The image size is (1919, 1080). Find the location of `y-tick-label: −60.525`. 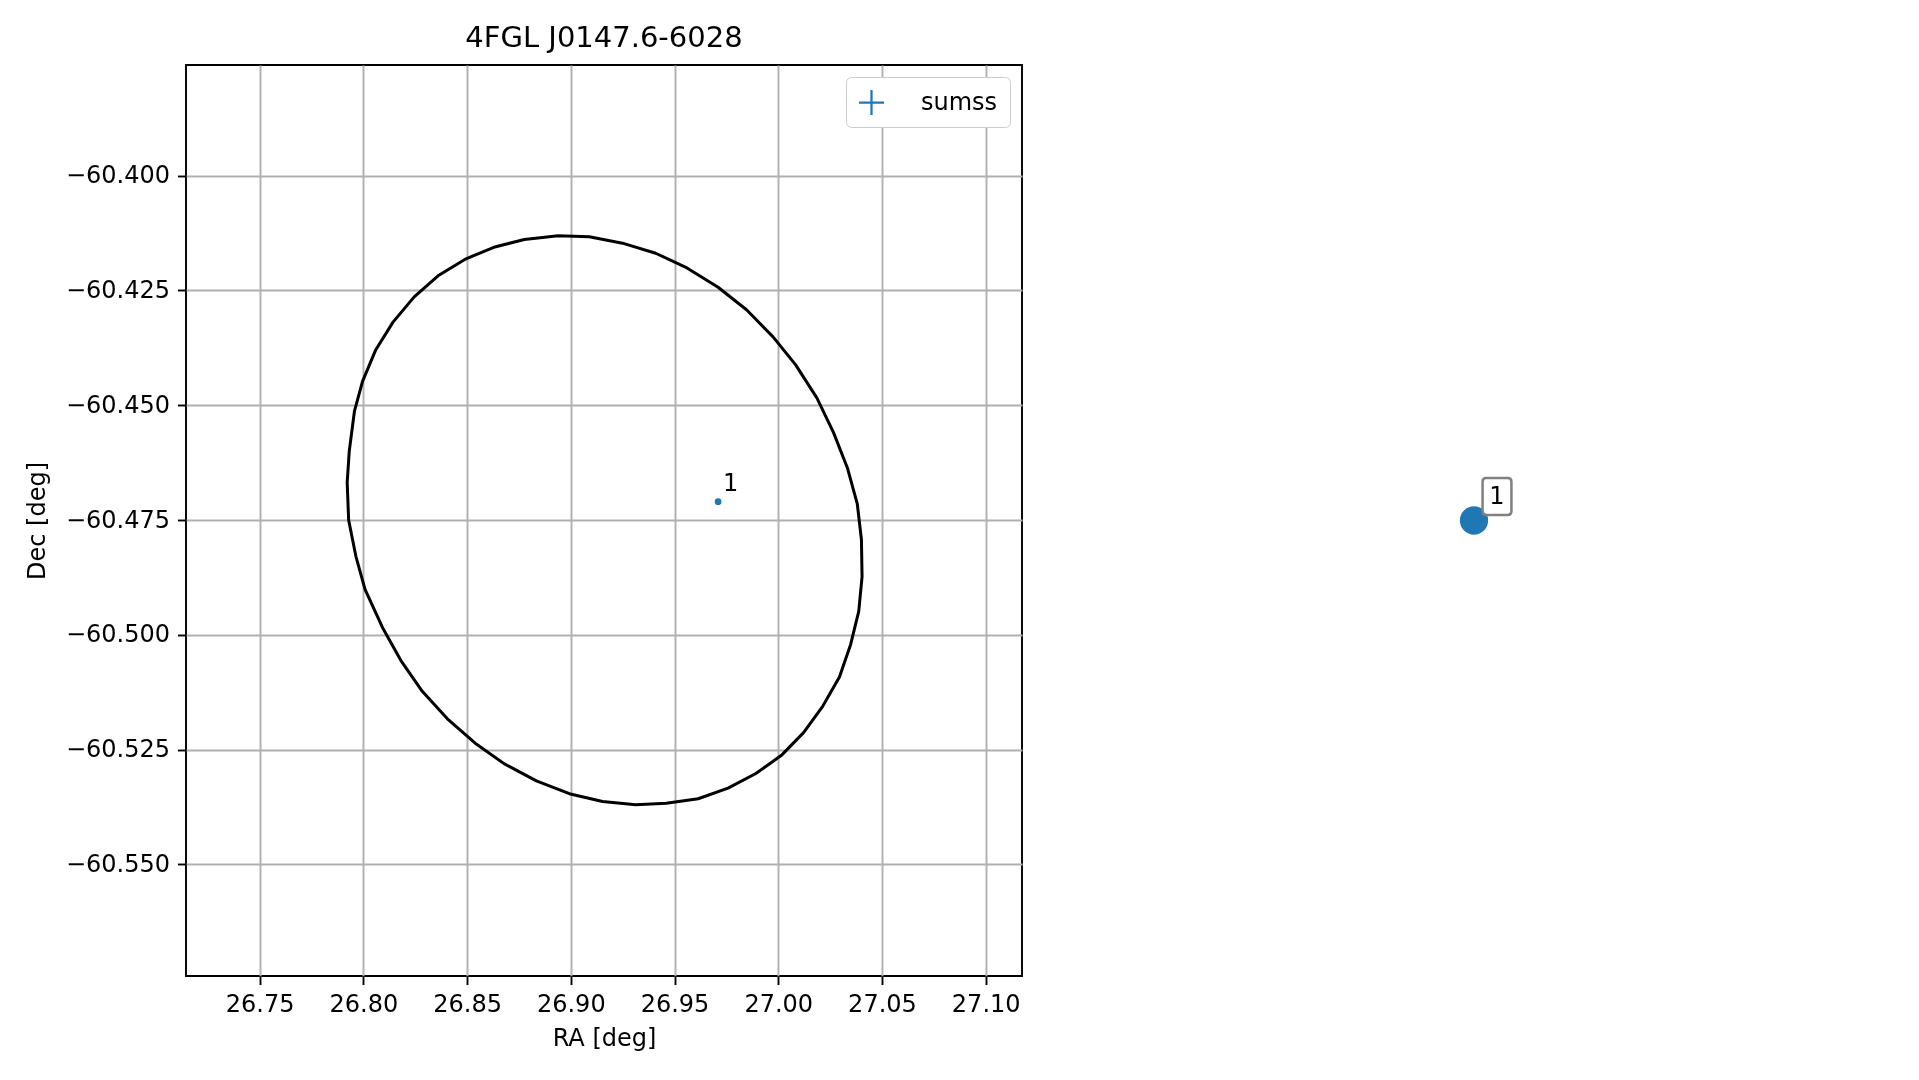

y-tick-label: −60.525 is located at coordinates (117, 749).